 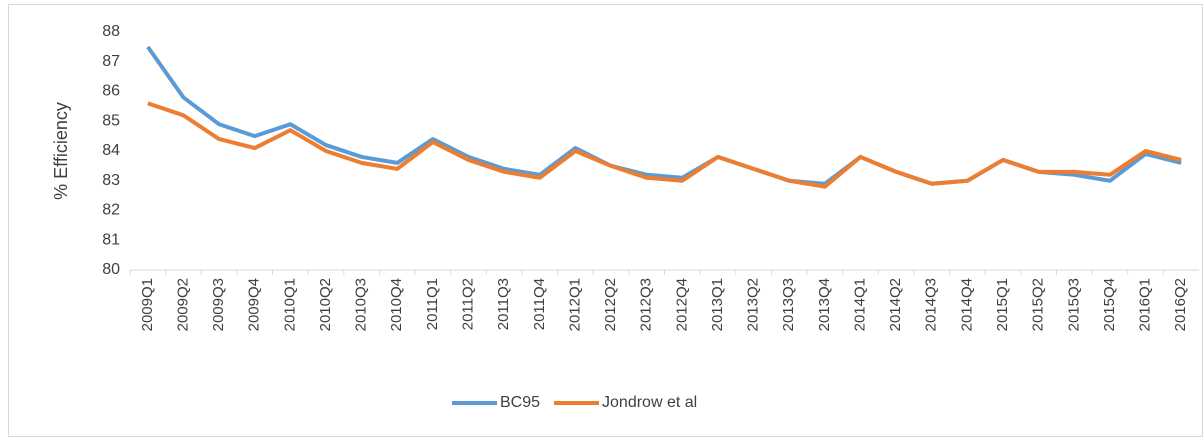 What do you see at coordinates (1002, 304) in the screenshot?
I see `x-tick-label: 2015Q1` at bounding box center [1002, 304].